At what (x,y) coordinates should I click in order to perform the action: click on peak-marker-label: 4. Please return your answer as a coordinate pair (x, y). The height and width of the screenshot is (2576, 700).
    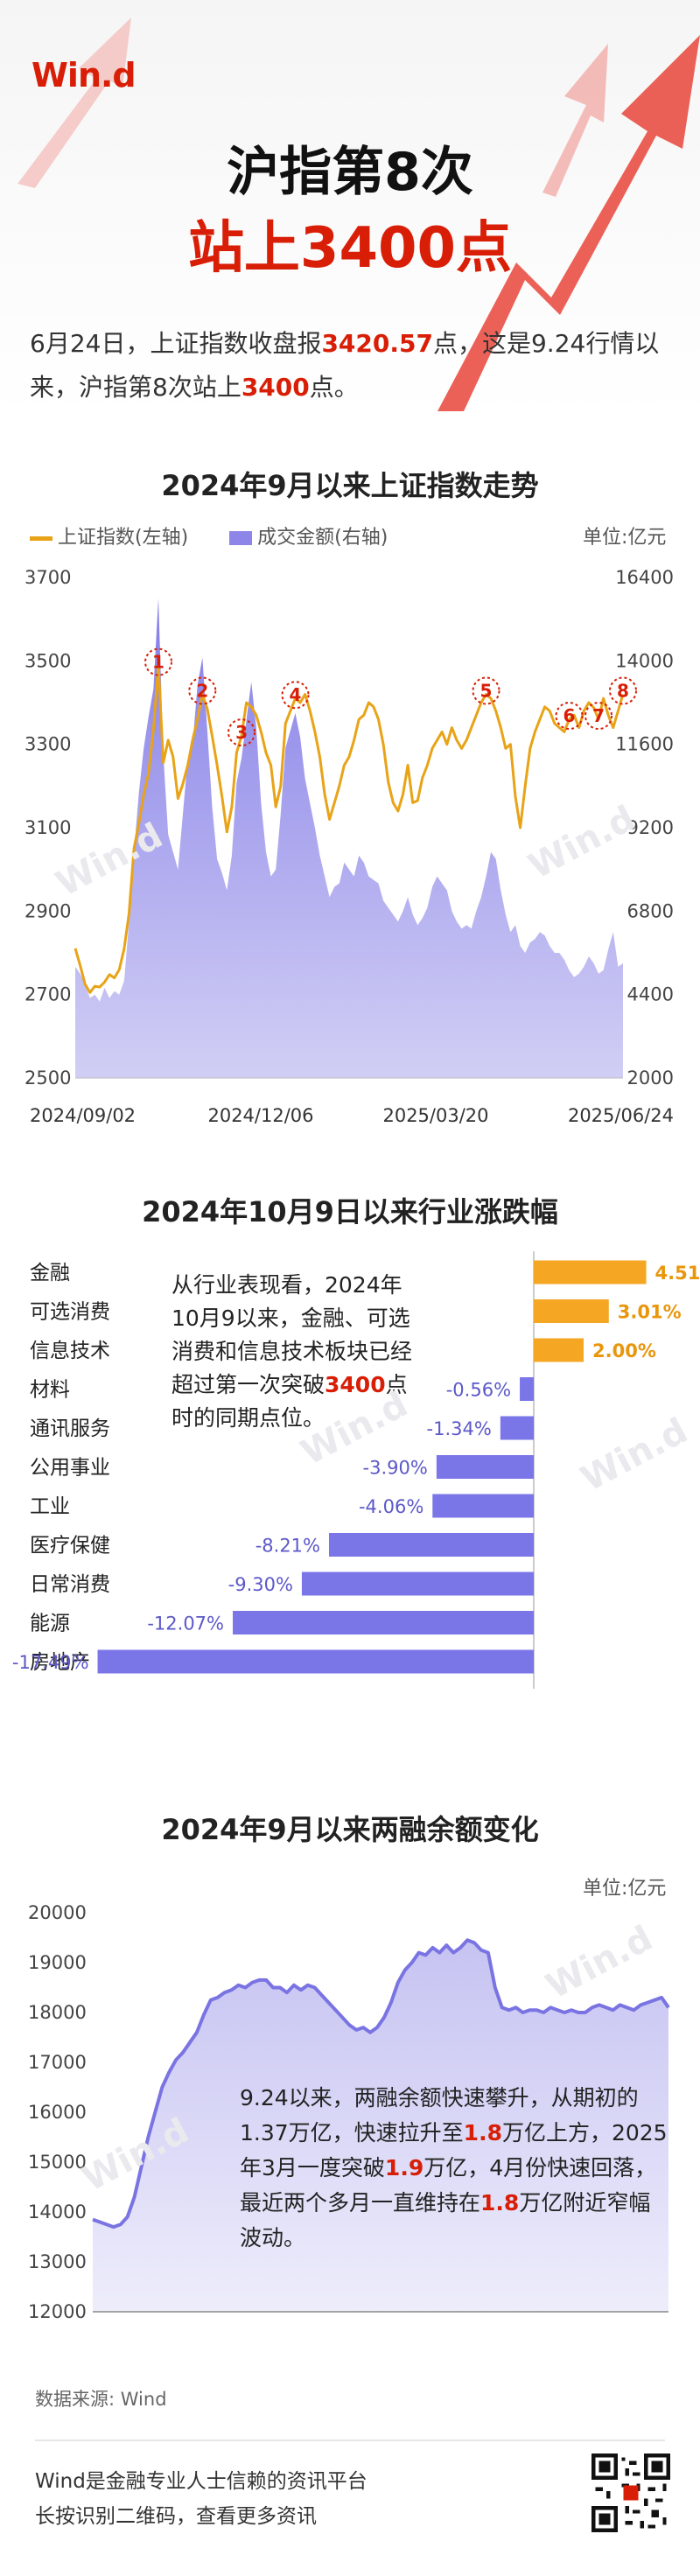
    Looking at the image, I should click on (296, 694).